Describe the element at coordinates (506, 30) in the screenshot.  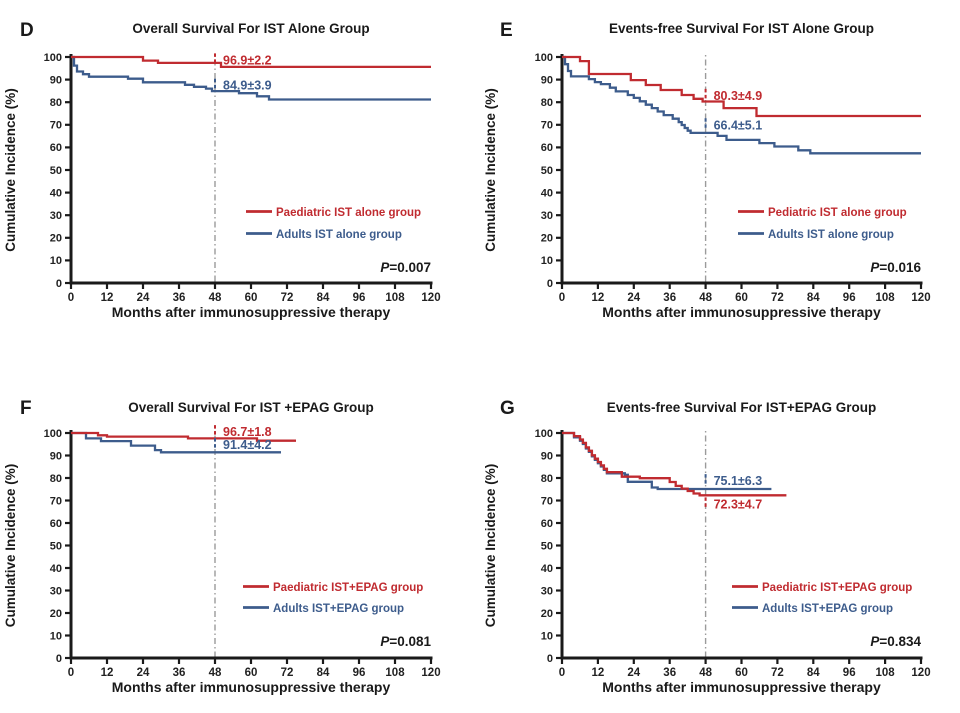
I see `panel-letter: E` at that location.